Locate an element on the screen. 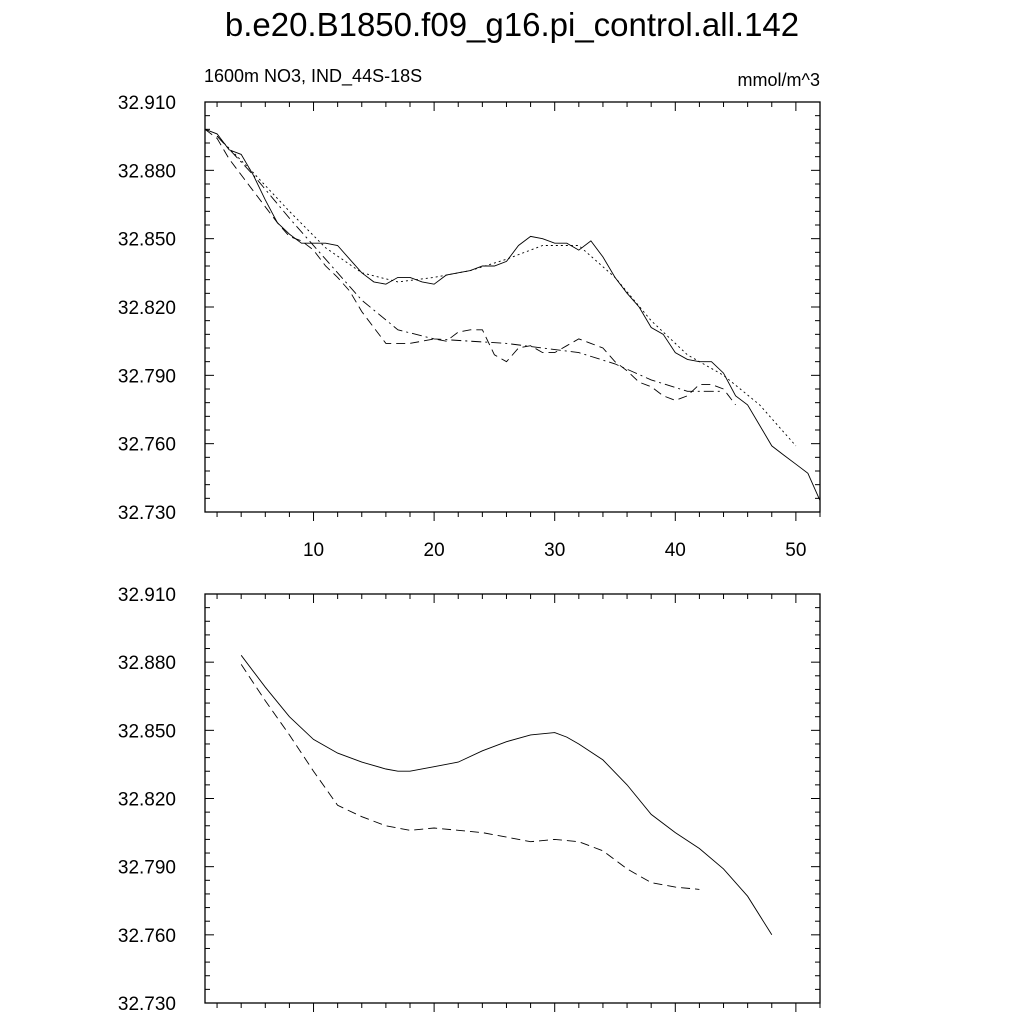 The width and height of the screenshot is (1024, 1024). series-line-solid is located at coordinates (506, 795).